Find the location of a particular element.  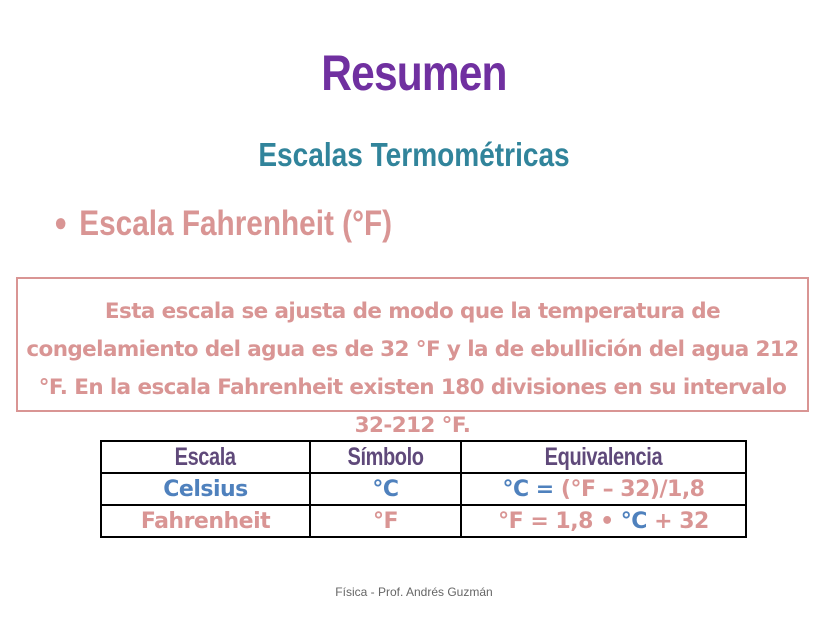

table-row: Fahrenheit °F °F = 1,8 • °C + 32 is located at coordinates (423, 521).